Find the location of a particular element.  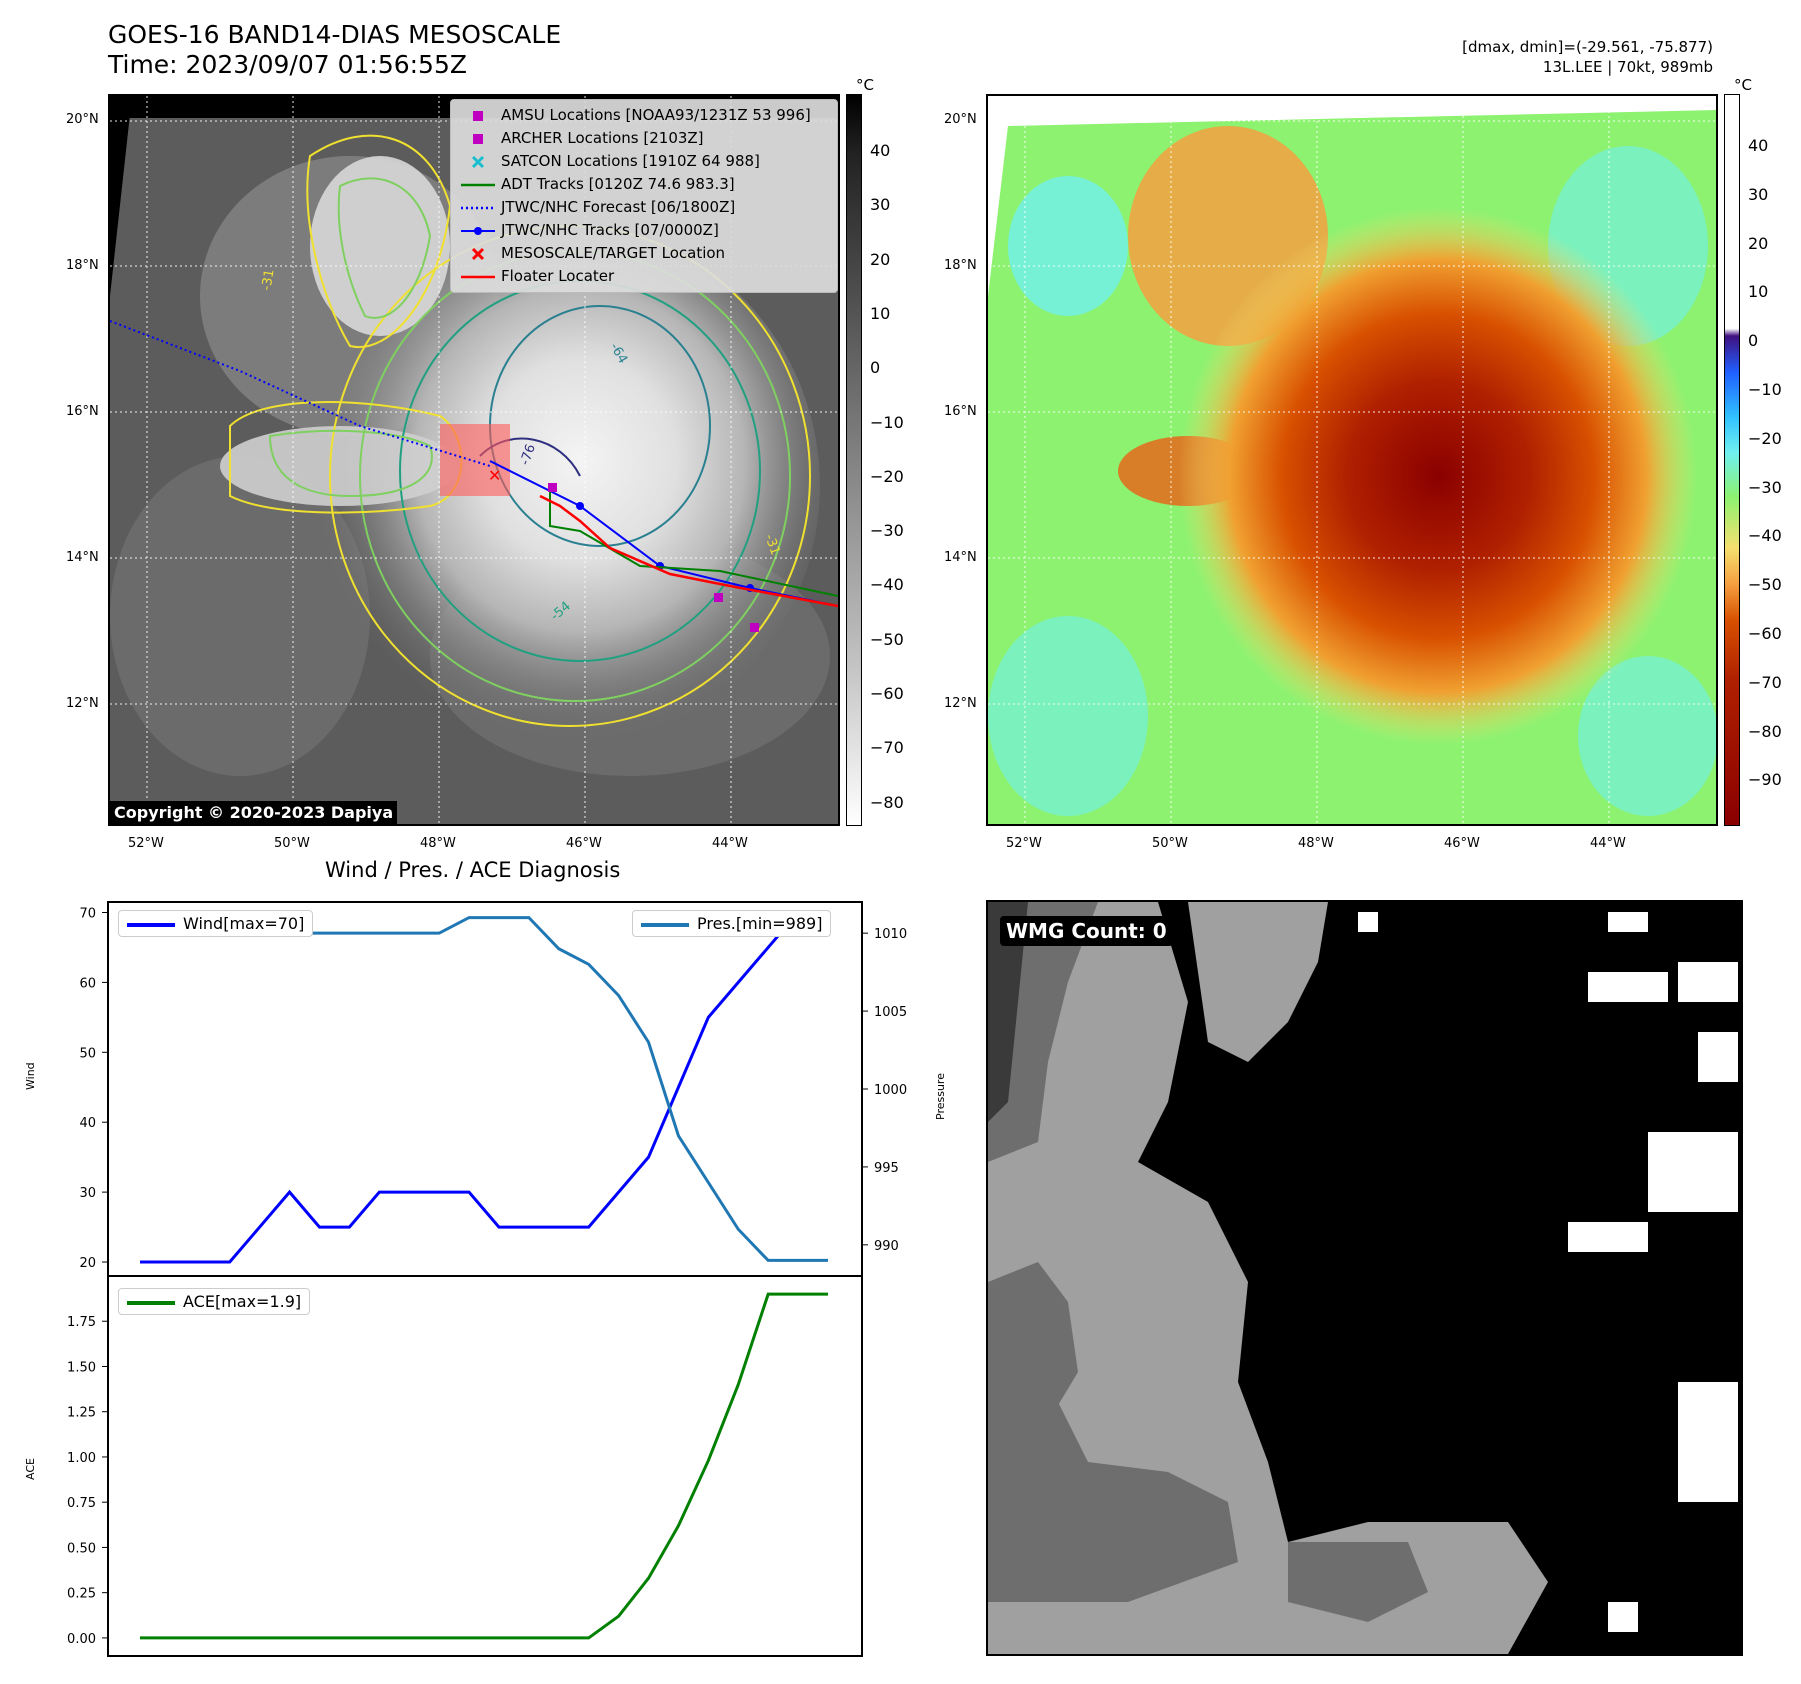

legend-label: SATCON Locations [1910Z 64 988] is located at coordinates (630, 161).